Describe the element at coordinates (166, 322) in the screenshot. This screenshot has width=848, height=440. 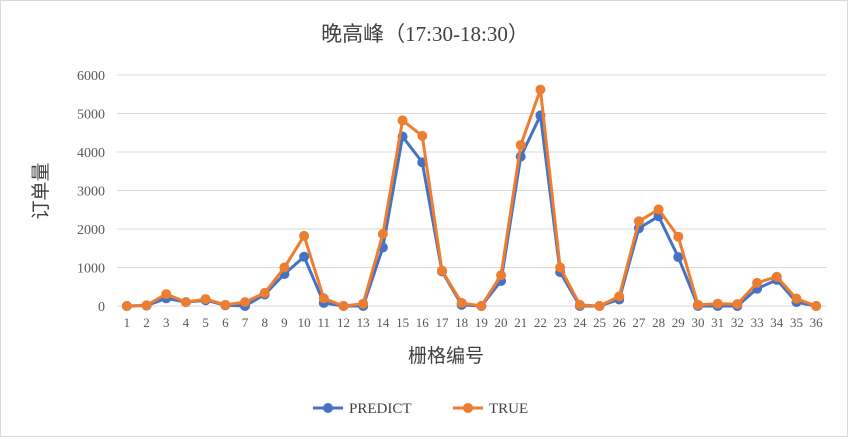
I see `x-tick-label: 3` at that location.